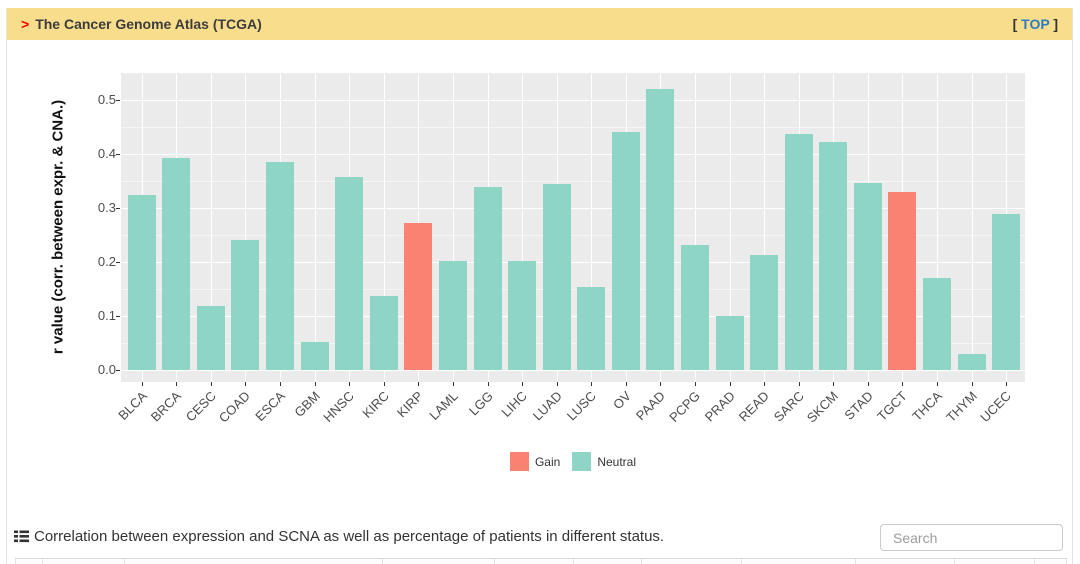 This screenshot has width=1080, height=564. I want to click on search-input, so click(971, 537).